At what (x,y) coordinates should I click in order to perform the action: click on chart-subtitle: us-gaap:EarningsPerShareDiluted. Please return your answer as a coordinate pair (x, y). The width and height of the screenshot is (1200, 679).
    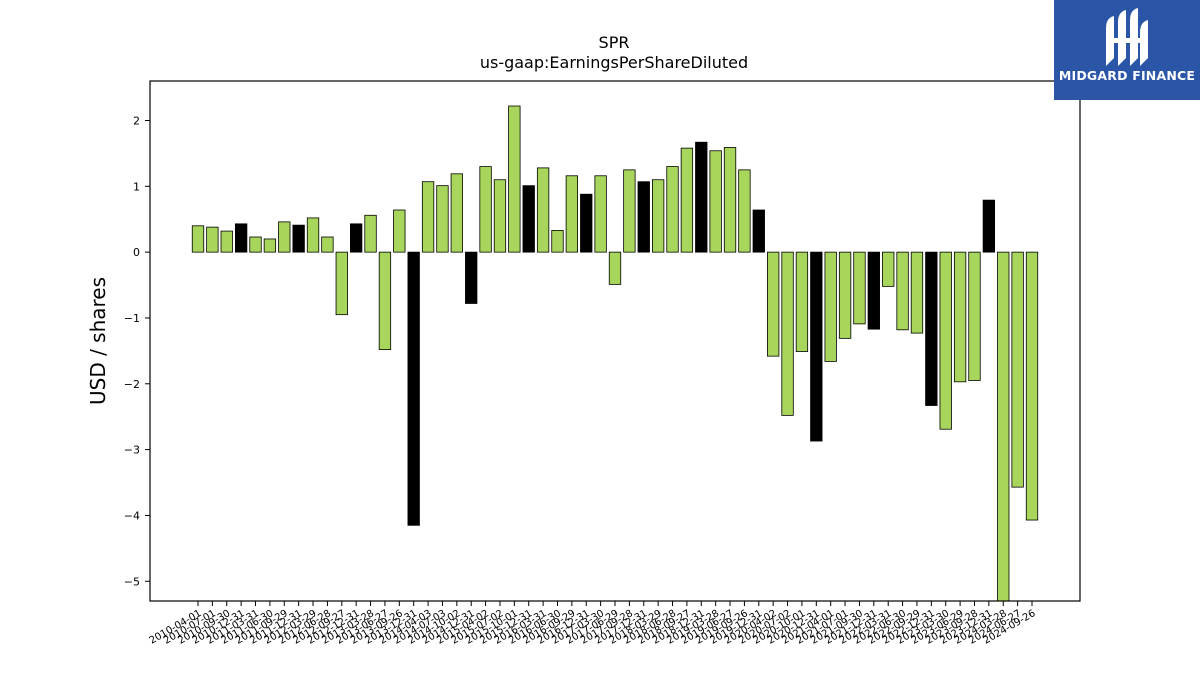
    Looking at the image, I should click on (614, 62).